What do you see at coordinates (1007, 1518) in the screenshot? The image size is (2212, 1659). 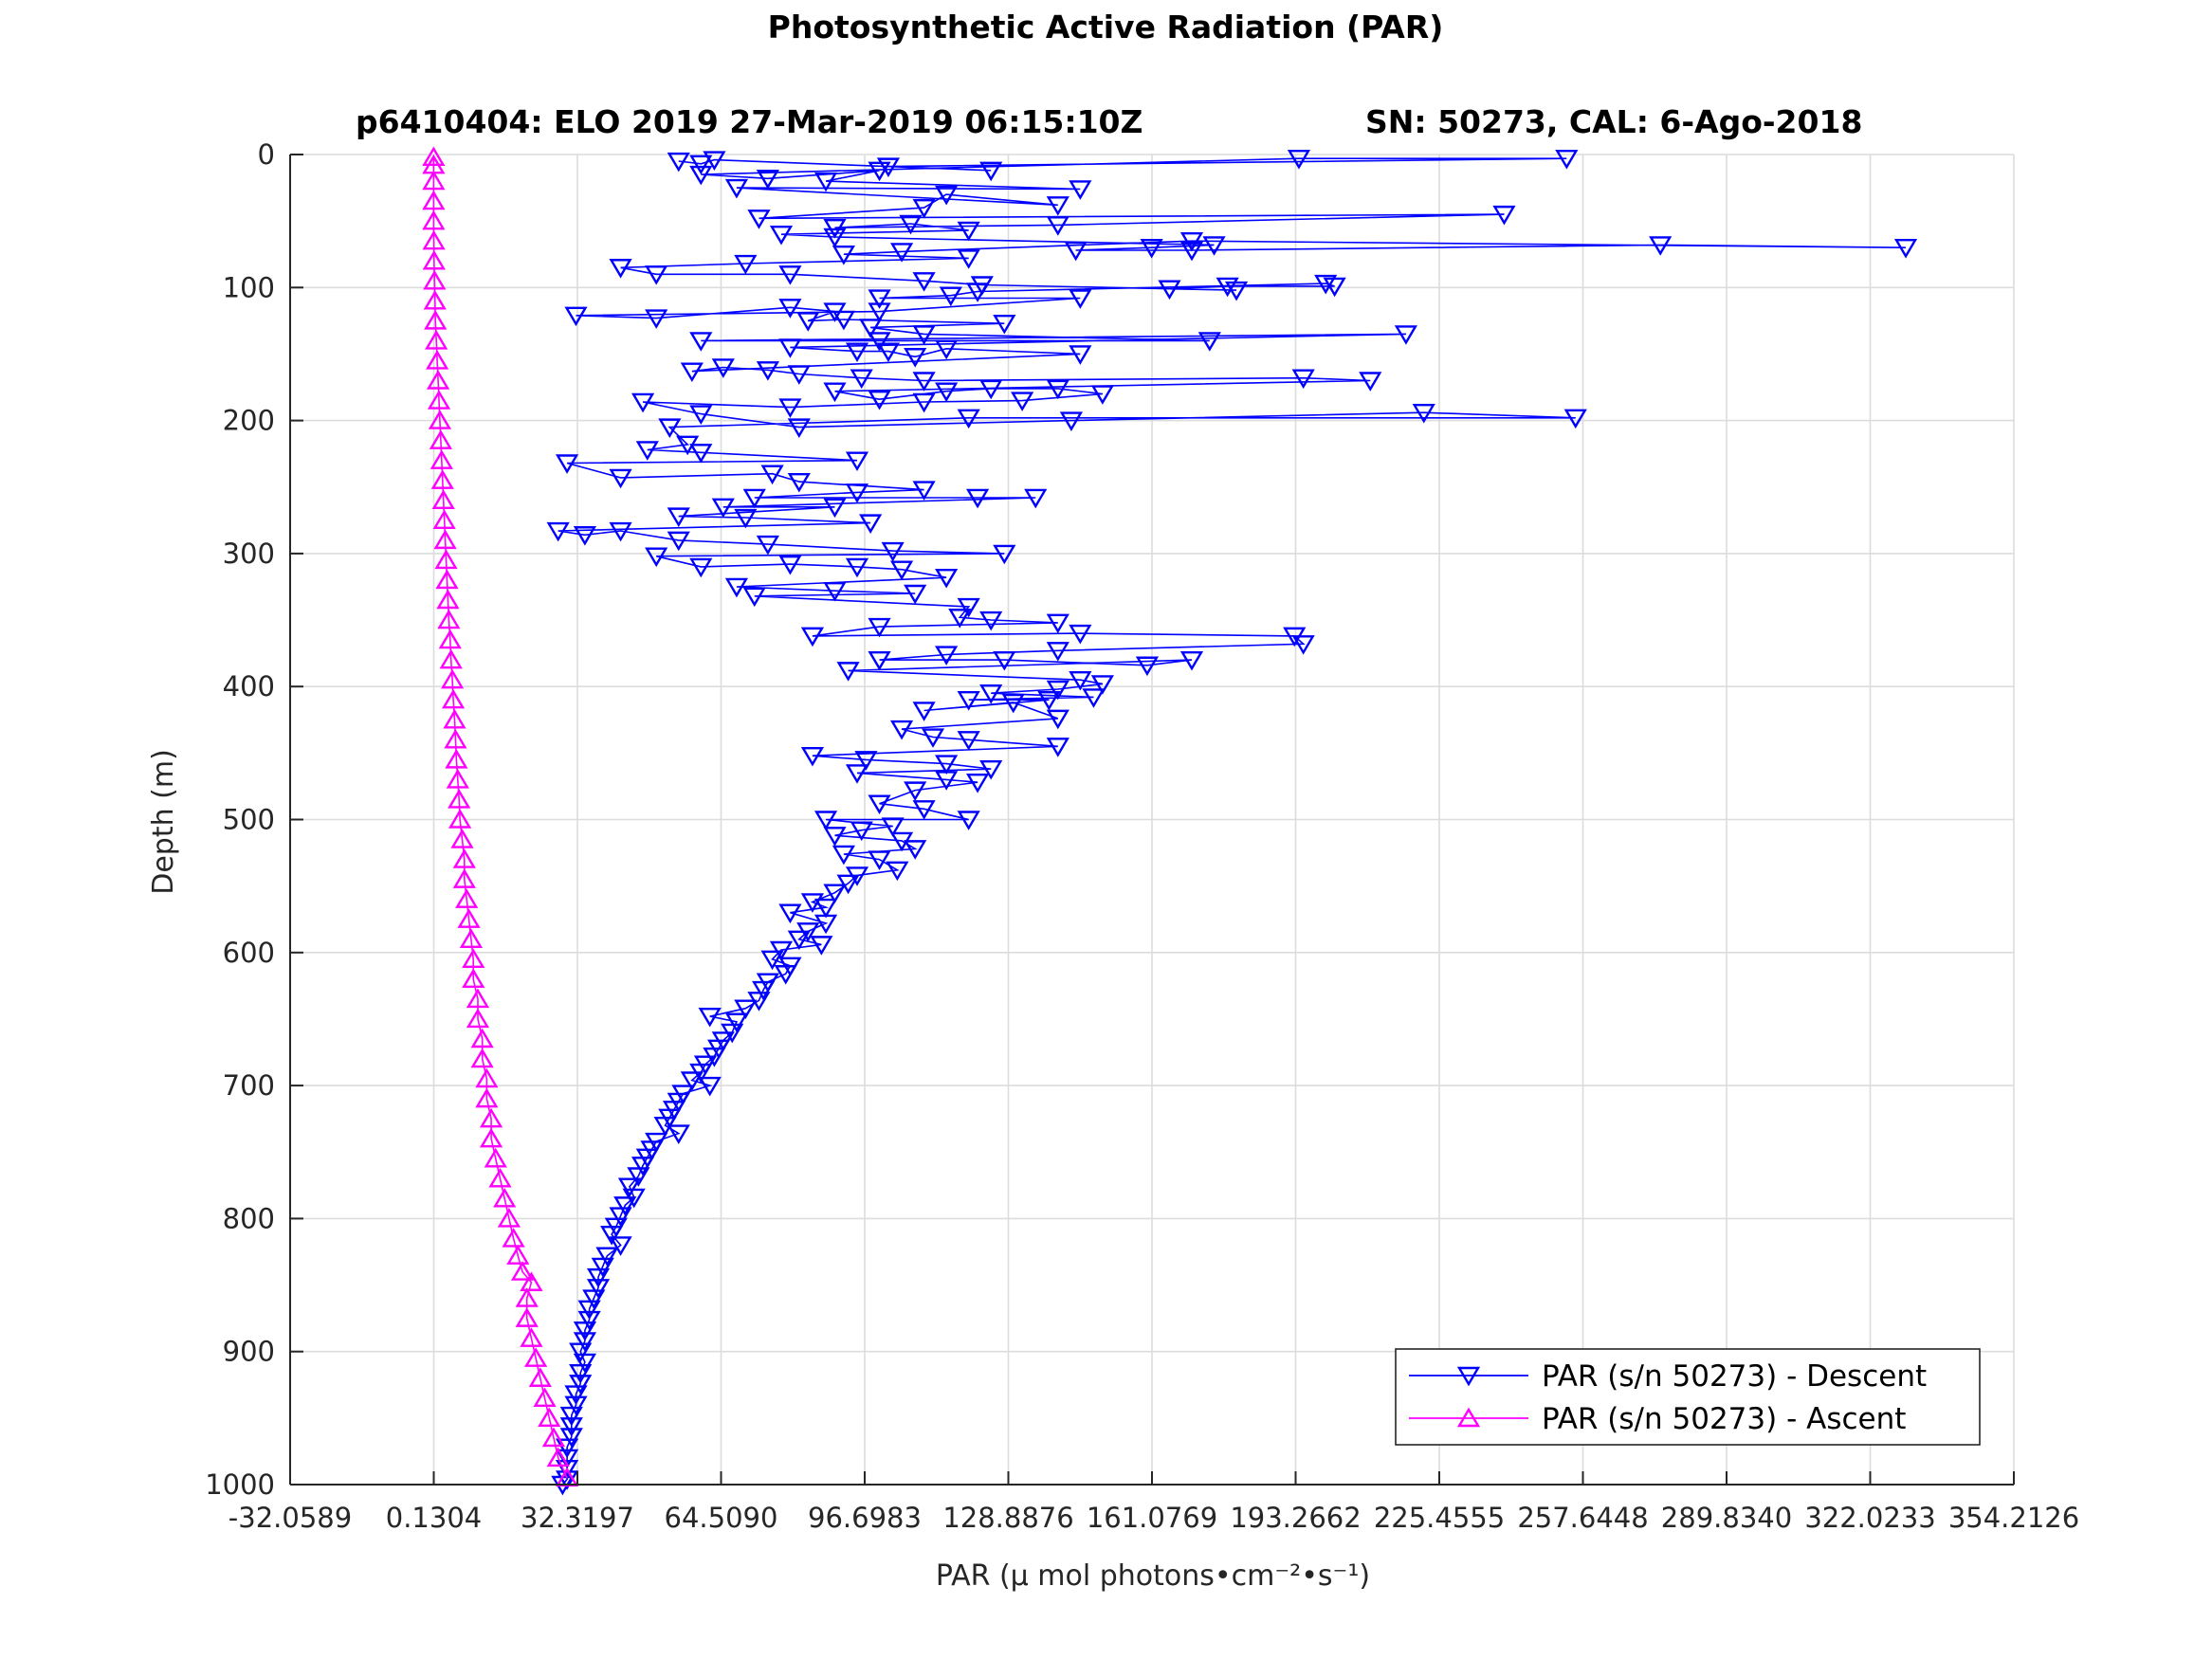 I see `x-tick-label: 128.8876` at bounding box center [1007, 1518].